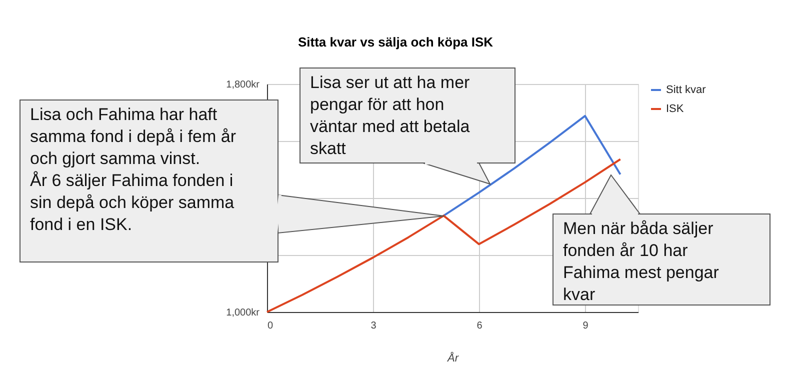 The height and width of the screenshot is (386, 801). Describe the element at coordinates (479, 326) in the screenshot. I see `x-tick-label: 6` at that location.